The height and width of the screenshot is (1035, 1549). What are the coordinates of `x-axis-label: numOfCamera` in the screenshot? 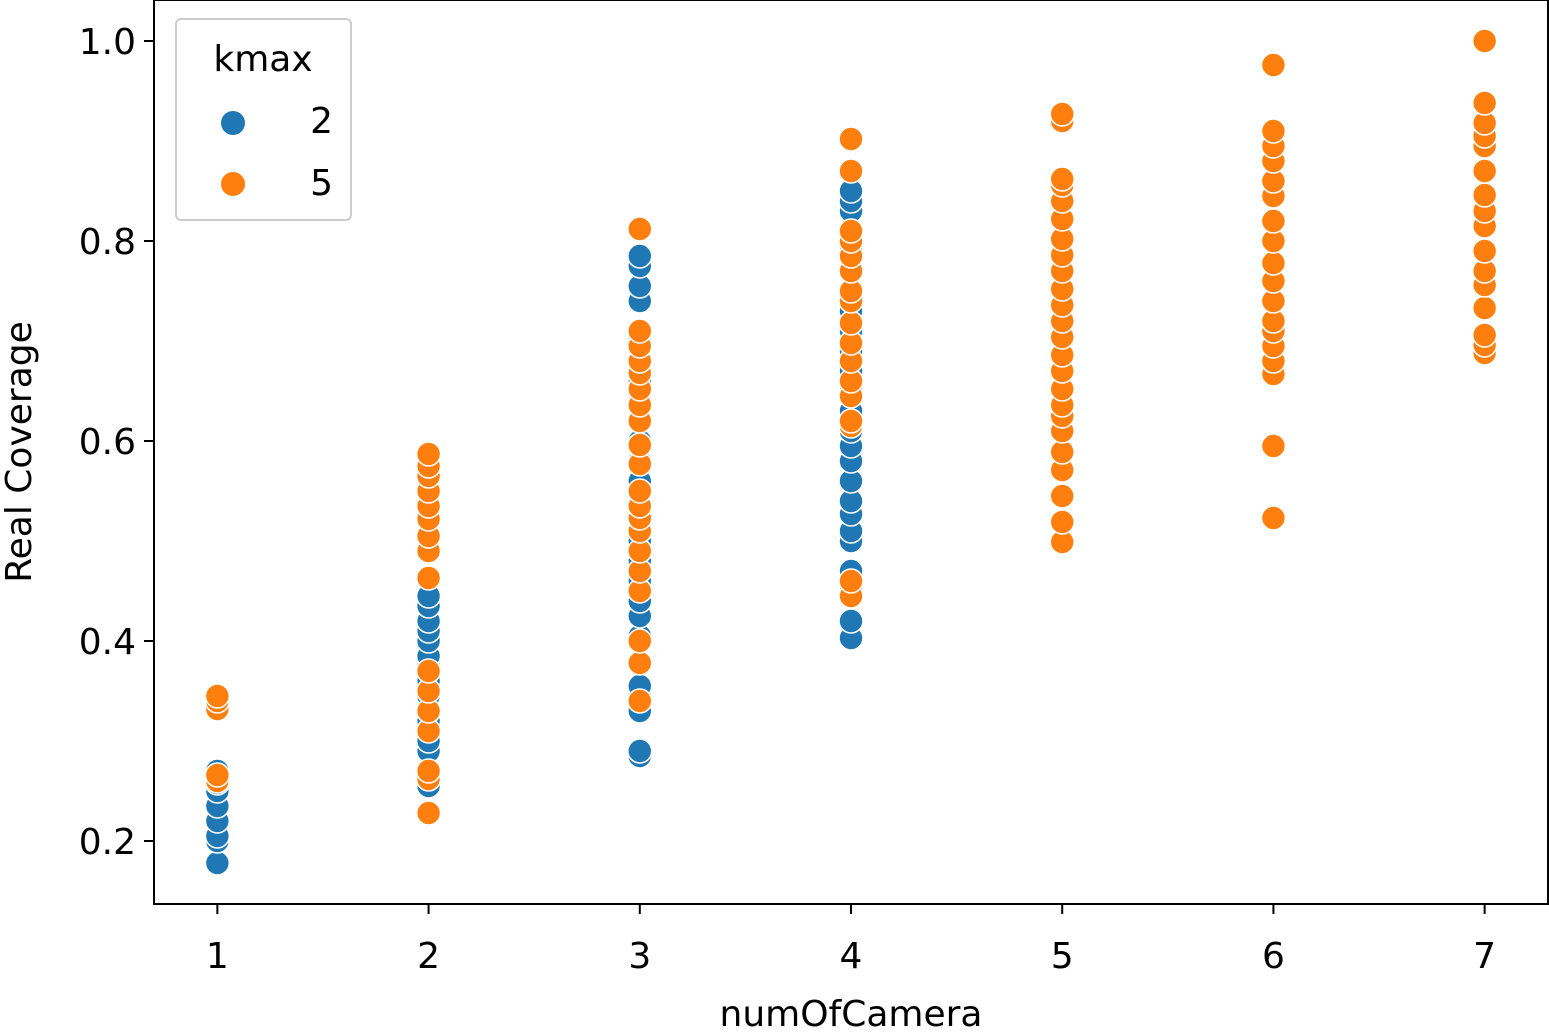 It's located at (851, 1014).